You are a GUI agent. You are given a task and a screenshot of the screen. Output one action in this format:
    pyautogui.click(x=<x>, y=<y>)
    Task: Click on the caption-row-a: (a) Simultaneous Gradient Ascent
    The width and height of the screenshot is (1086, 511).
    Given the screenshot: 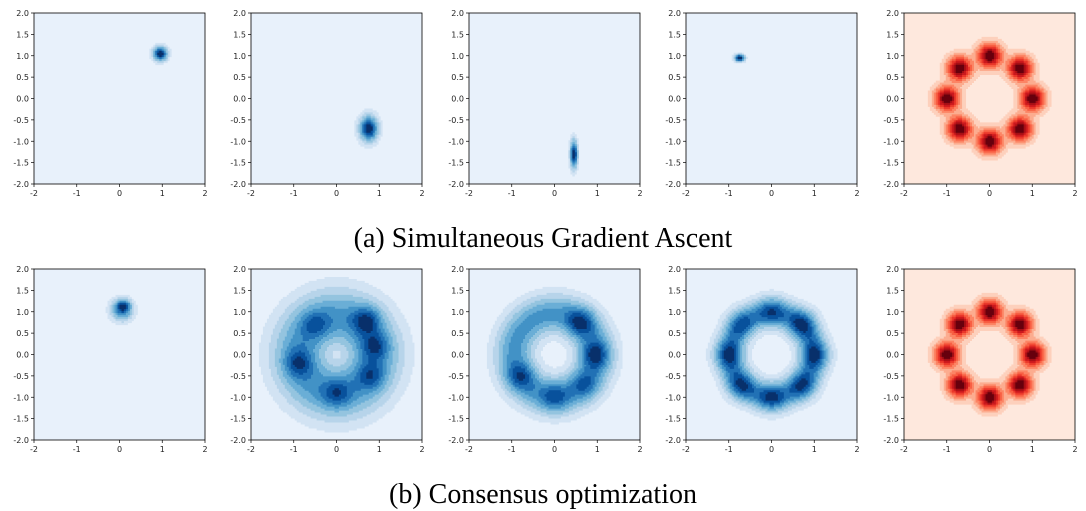 What is the action you would take?
    pyautogui.click(x=543, y=238)
    